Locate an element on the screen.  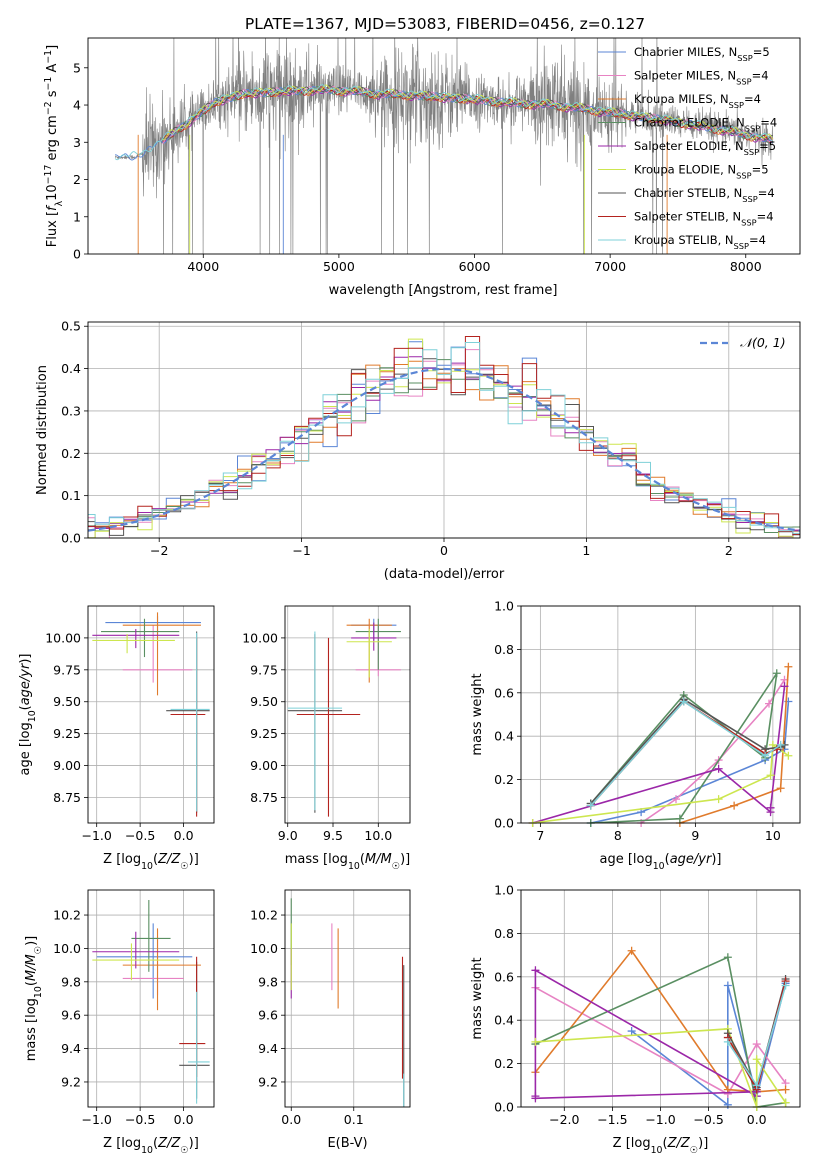
y-tick-label: 9.8 is located at coordinates (71, 981).